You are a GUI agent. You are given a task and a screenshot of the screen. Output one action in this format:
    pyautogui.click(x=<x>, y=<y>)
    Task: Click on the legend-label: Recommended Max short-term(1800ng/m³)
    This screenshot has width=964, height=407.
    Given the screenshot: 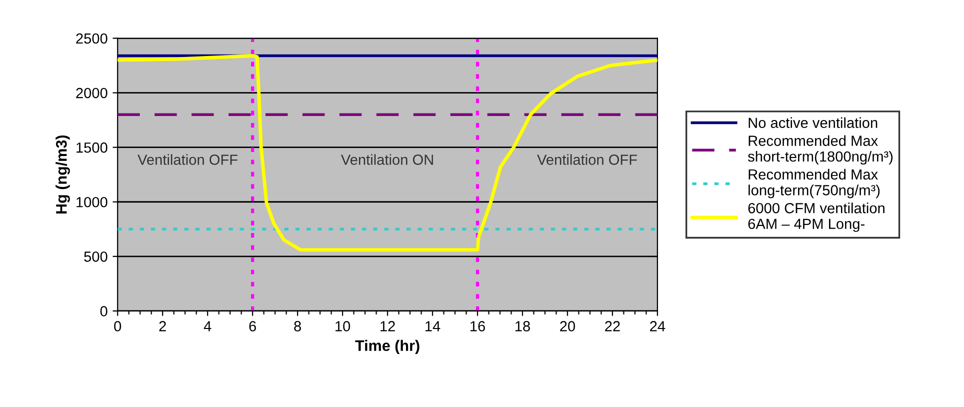 What is the action you would take?
    pyautogui.click(x=820, y=150)
    